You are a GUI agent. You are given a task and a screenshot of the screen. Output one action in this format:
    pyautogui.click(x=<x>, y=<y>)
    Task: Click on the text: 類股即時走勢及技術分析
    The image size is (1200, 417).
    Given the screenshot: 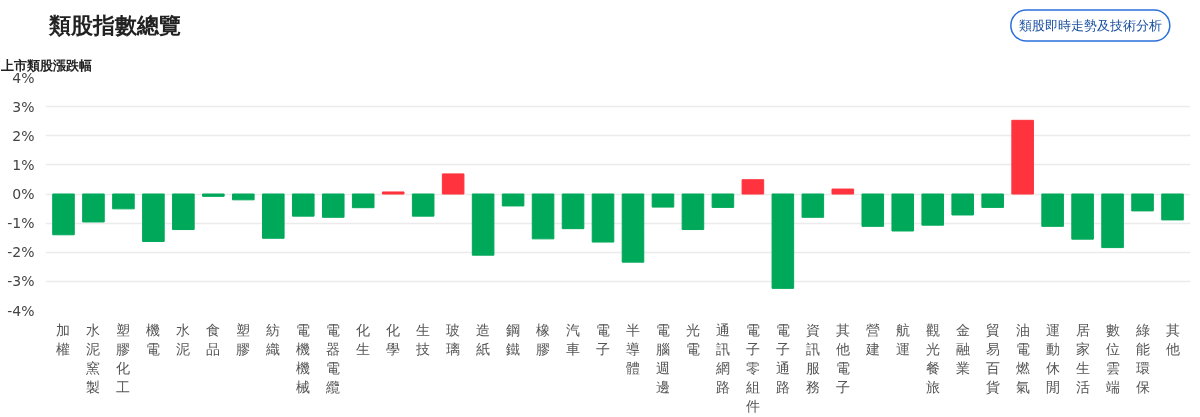 What is the action you would take?
    pyautogui.click(x=1090, y=25)
    